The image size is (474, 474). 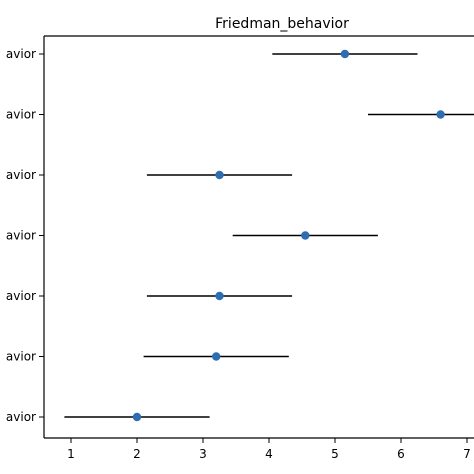 What do you see at coordinates (335, 454) in the screenshot?
I see `x-tick-label: 5` at bounding box center [335, 454].